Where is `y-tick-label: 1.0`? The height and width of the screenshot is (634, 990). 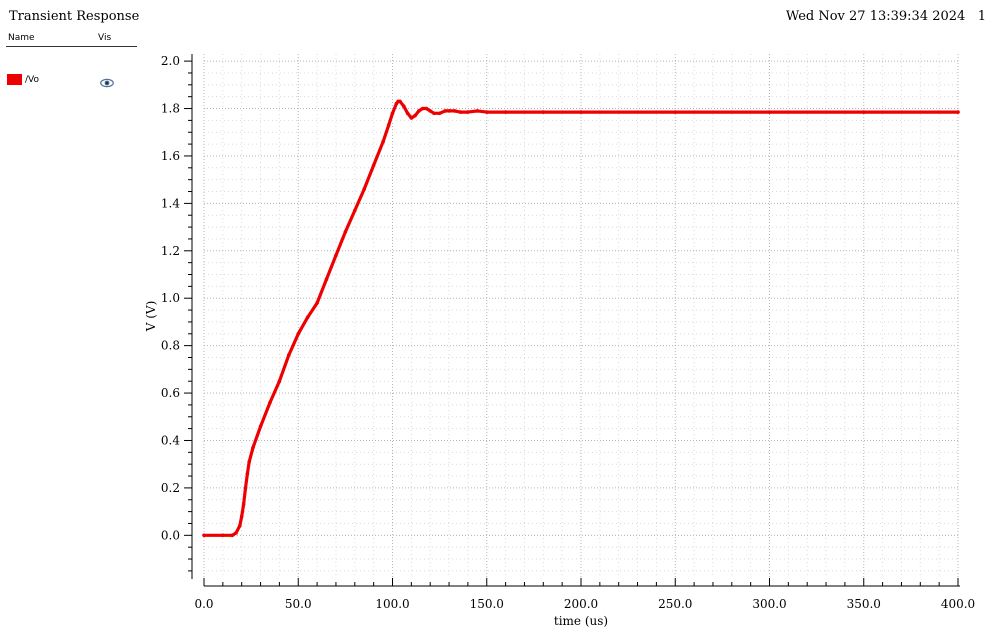
y-tick-label: 1.0 is located at coordinates (170, 298).